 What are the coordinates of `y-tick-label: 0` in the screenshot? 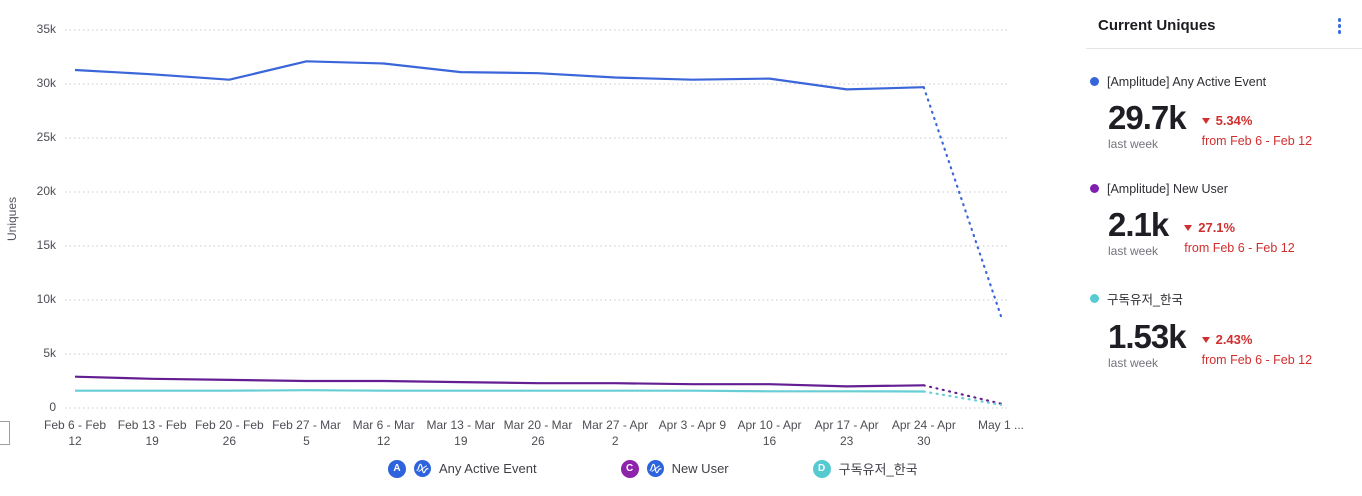 It's located at (52, 407).